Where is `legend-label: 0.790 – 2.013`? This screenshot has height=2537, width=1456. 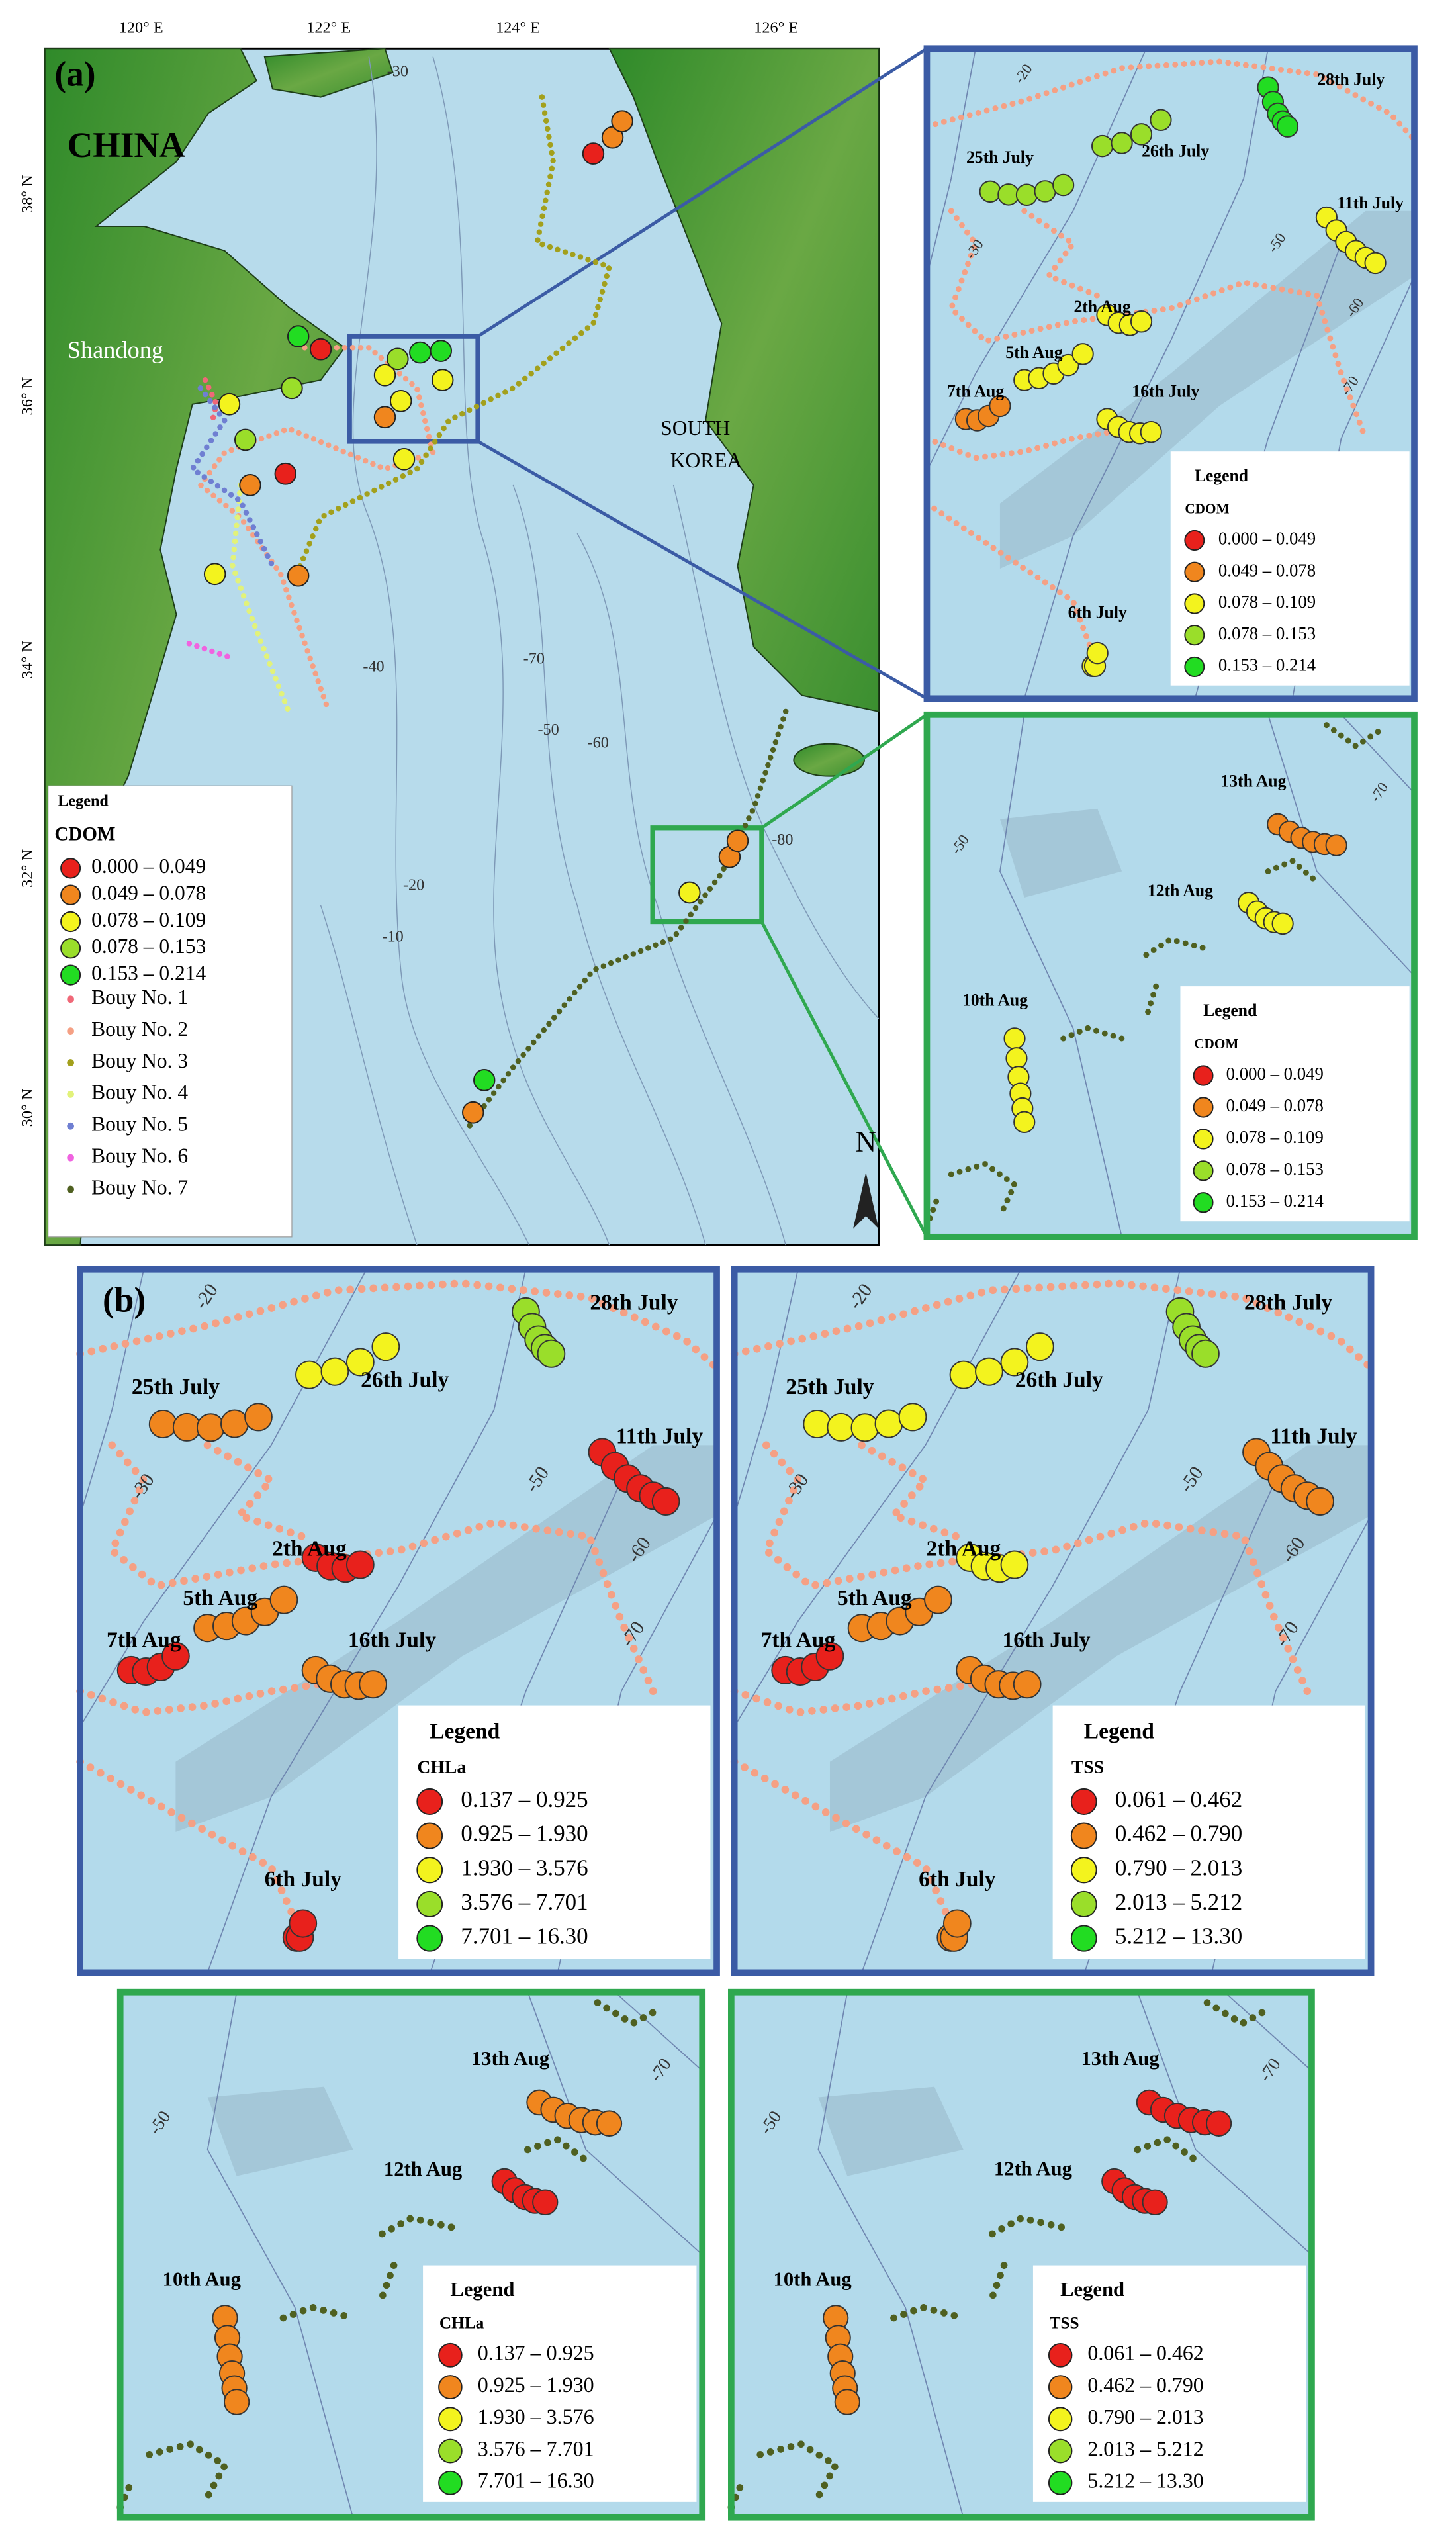 legend-label: 0.790 – 2.013 is located at coordinates (1145, 2416).